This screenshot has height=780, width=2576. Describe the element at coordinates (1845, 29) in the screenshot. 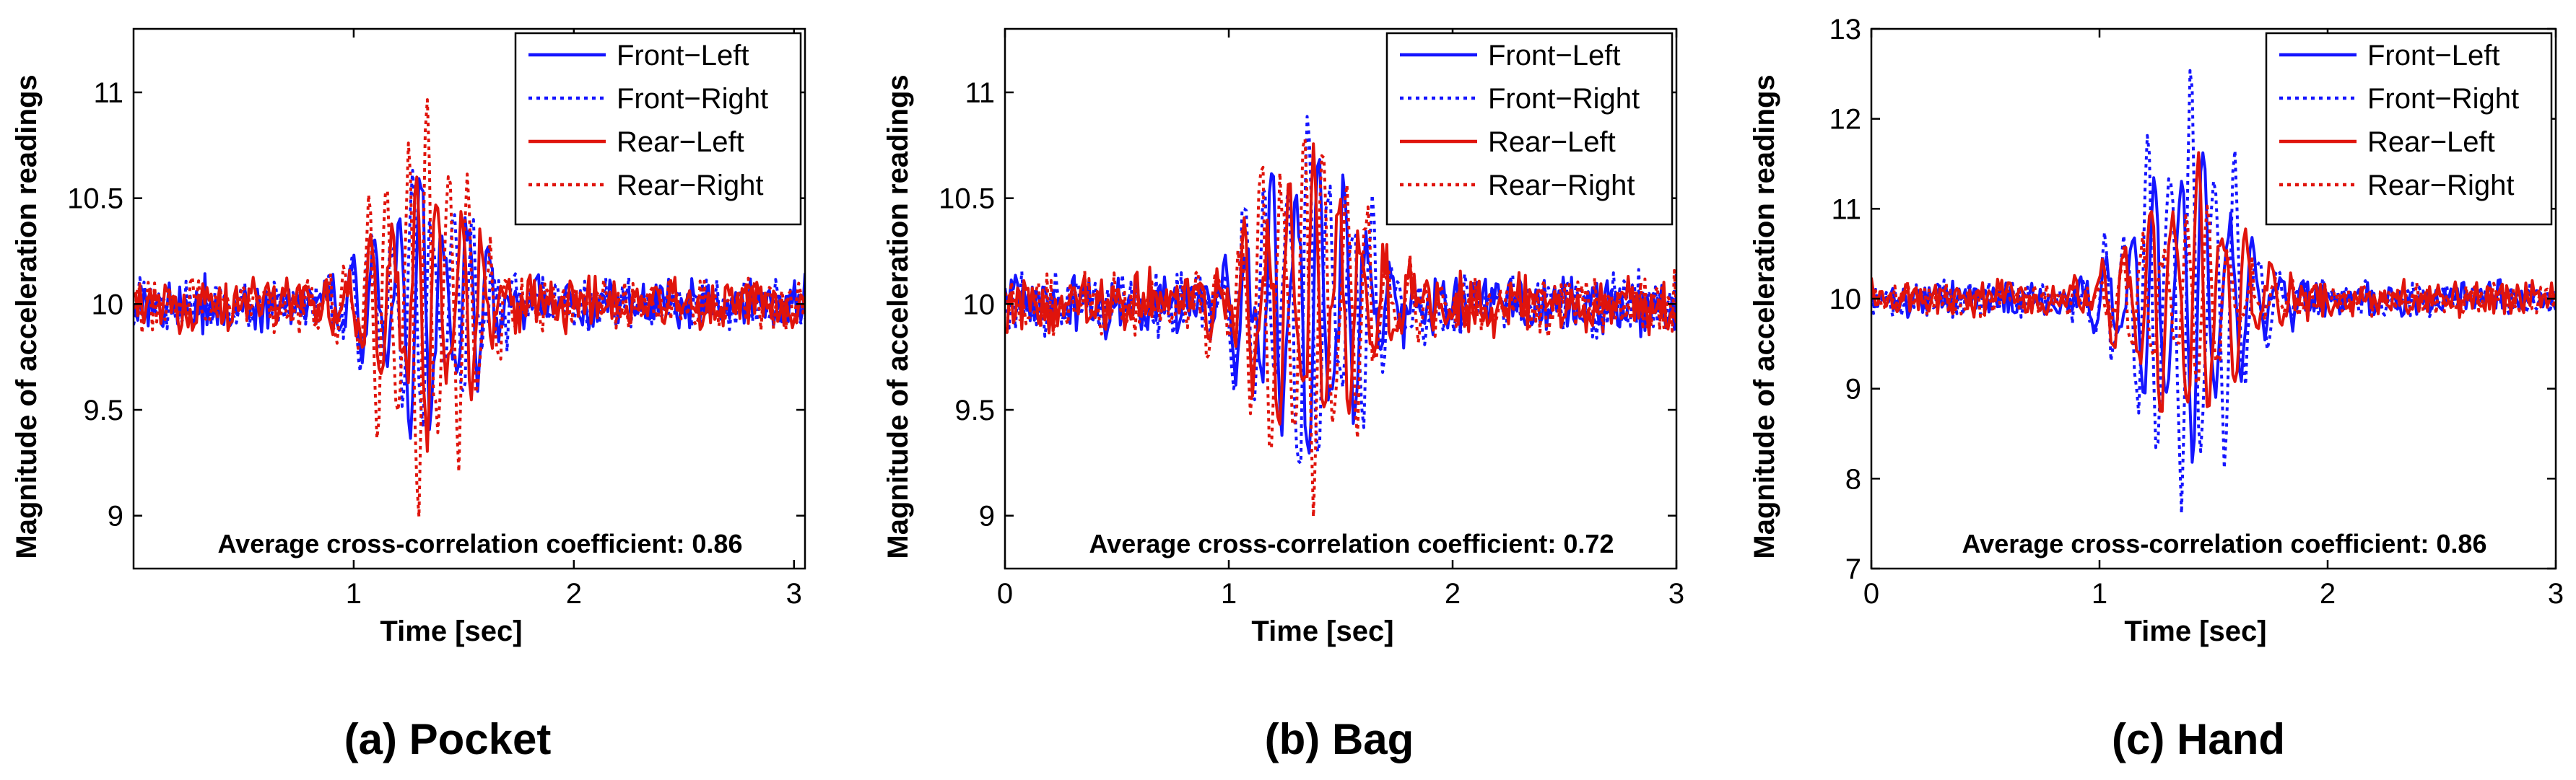

I see `y-tick-label: 13` at that location.